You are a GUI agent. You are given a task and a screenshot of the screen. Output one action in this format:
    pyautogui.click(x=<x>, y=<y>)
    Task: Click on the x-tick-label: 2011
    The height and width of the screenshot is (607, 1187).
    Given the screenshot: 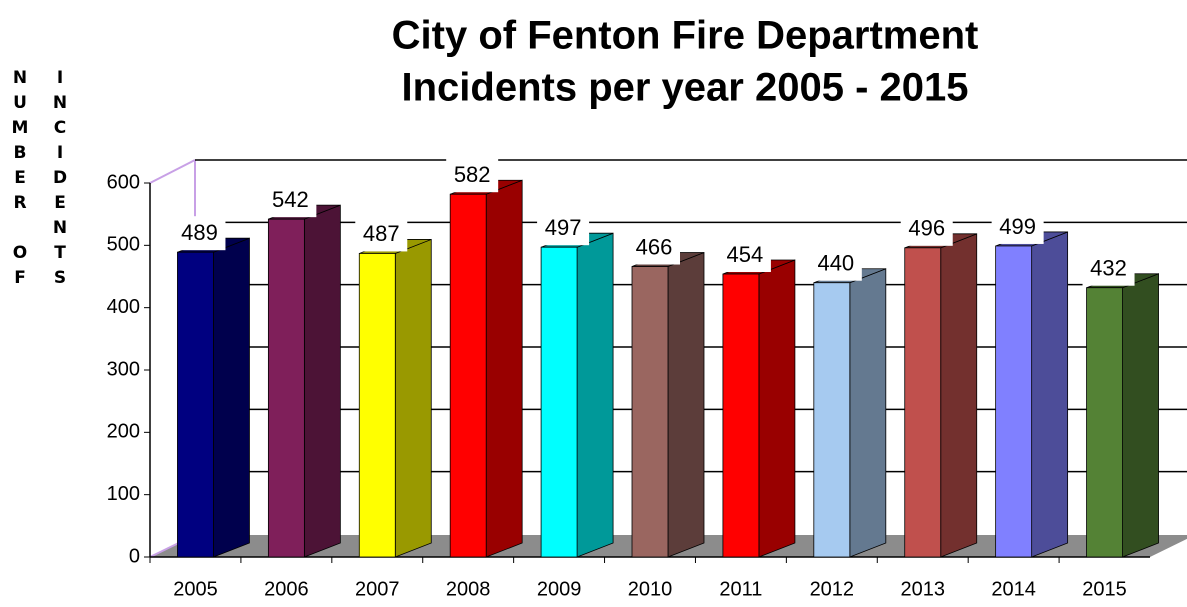 What is the action you would take?
    pyautogui.click(x=740, y=589)
    